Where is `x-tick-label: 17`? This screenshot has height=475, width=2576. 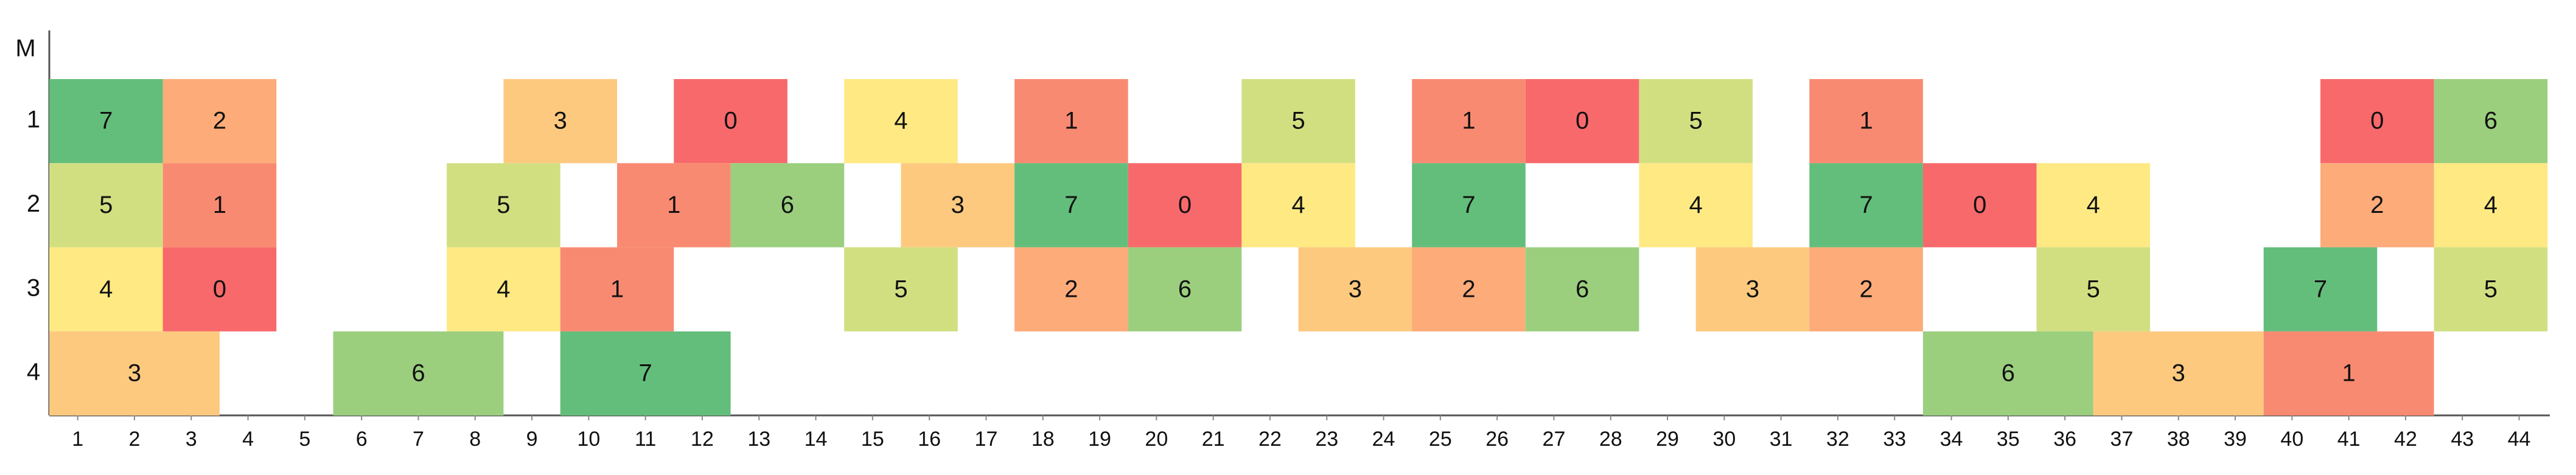 x-tick-label: 17 is located at coordinates (986, 440).